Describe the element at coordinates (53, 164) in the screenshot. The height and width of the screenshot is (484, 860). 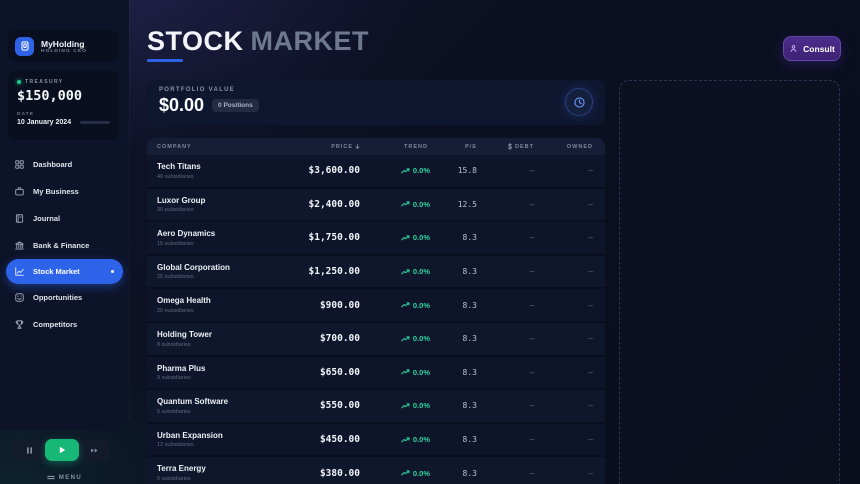
I see `sidebar-item-label: Dashboard` at that location.